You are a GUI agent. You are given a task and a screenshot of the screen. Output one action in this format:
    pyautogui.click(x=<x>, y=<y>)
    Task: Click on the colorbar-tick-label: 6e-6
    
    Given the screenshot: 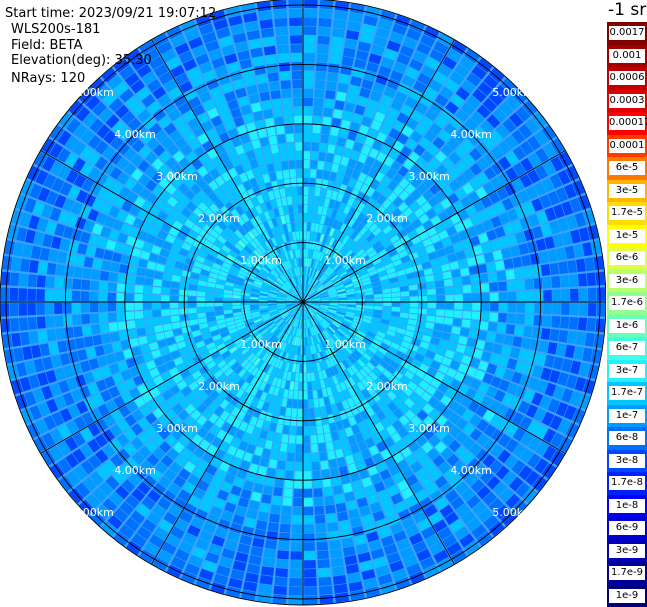 What is the action you would take?
    pyautogui.click(x=627, y=258)
    